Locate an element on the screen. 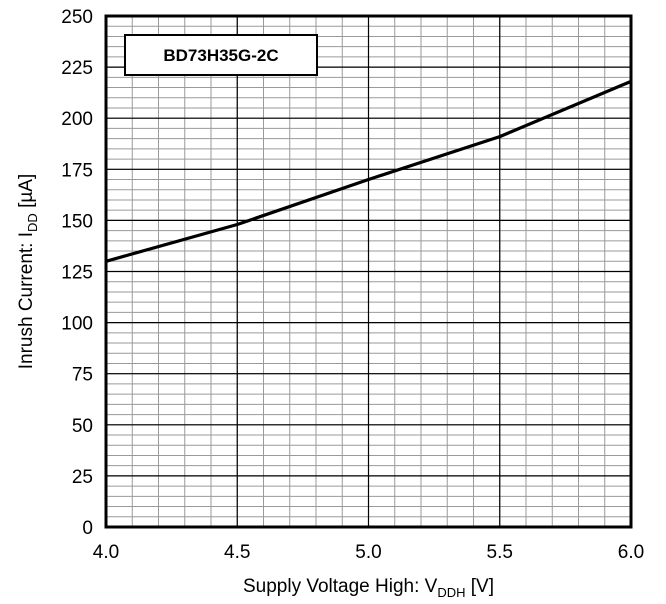 Image resolution: width=666 pixels, height=604 pixels. x-axis-title-main: Supply Voltage High: V is located at coordinates (340, 586).